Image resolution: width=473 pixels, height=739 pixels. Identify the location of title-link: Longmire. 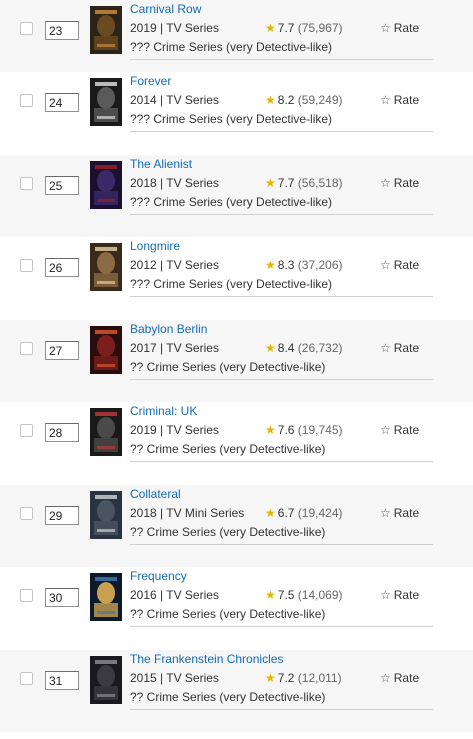
(155, 246).